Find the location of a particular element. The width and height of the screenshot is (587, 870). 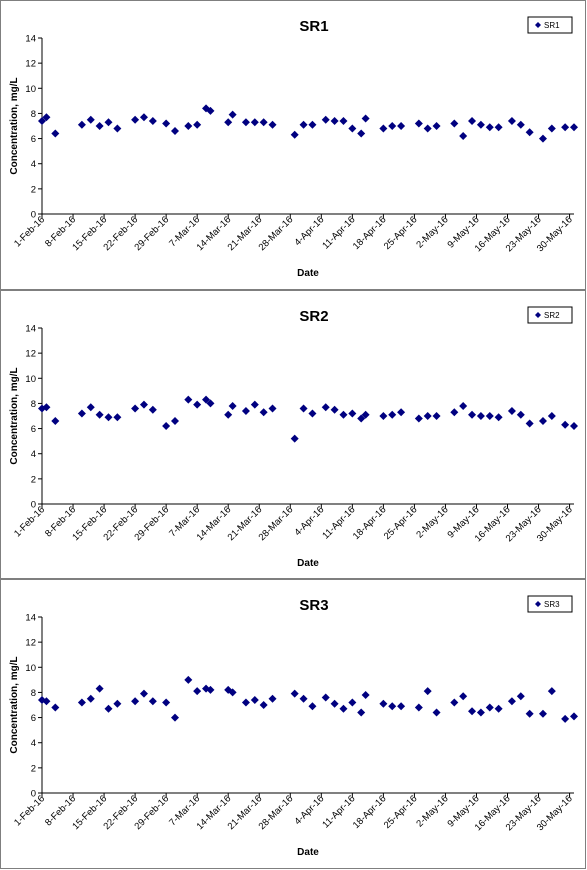

legend-box is located at coordinates (550, 315).